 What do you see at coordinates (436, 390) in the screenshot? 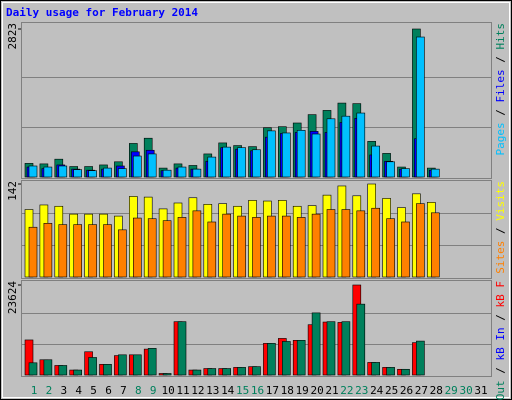
I see `x-tick-label: 28` at bounding box center [436, 390].